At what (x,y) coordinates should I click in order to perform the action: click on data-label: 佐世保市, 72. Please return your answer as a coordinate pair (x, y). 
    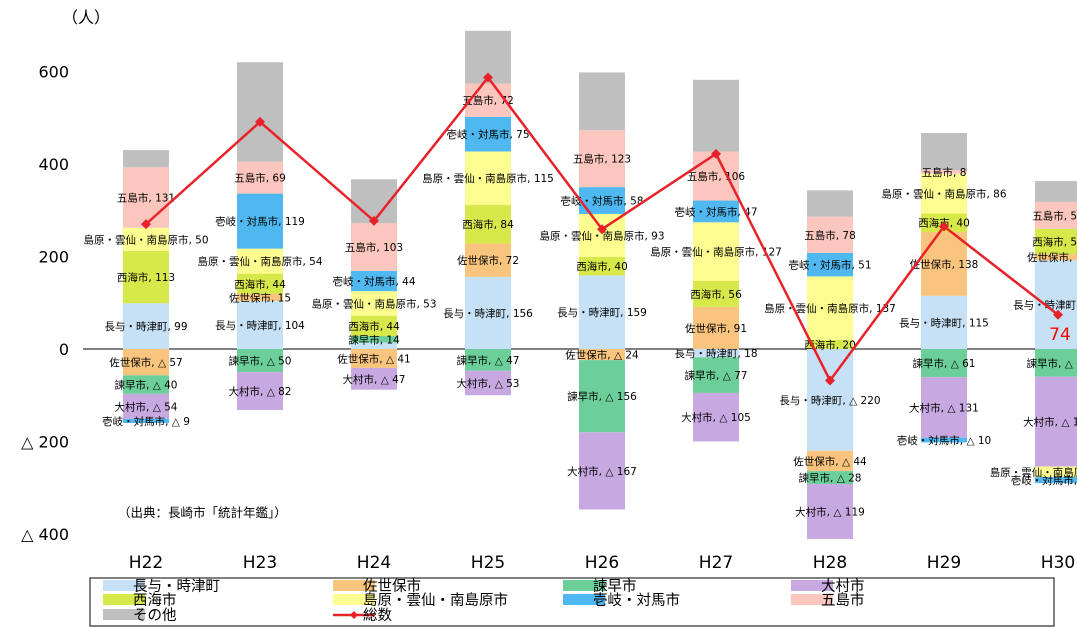
    Looking at the image, I should click on (488, 260).